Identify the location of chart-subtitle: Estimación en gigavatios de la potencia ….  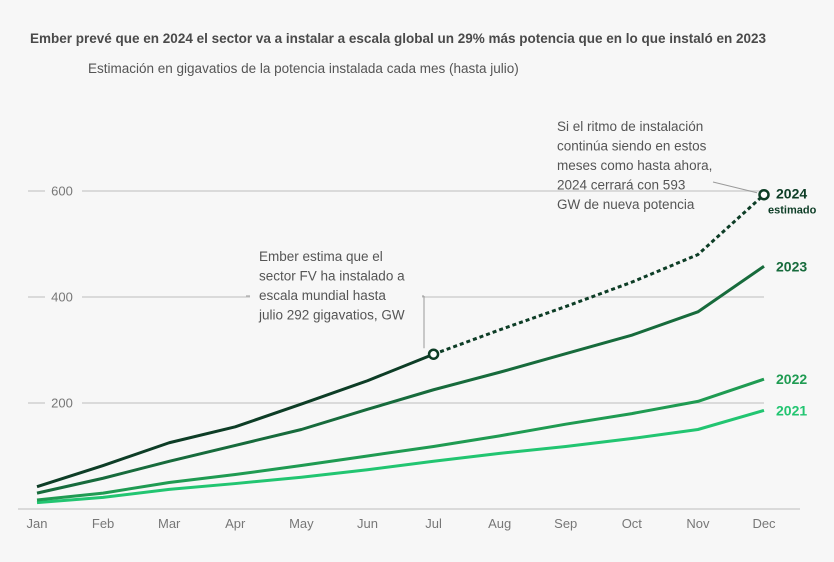
(303, 68).